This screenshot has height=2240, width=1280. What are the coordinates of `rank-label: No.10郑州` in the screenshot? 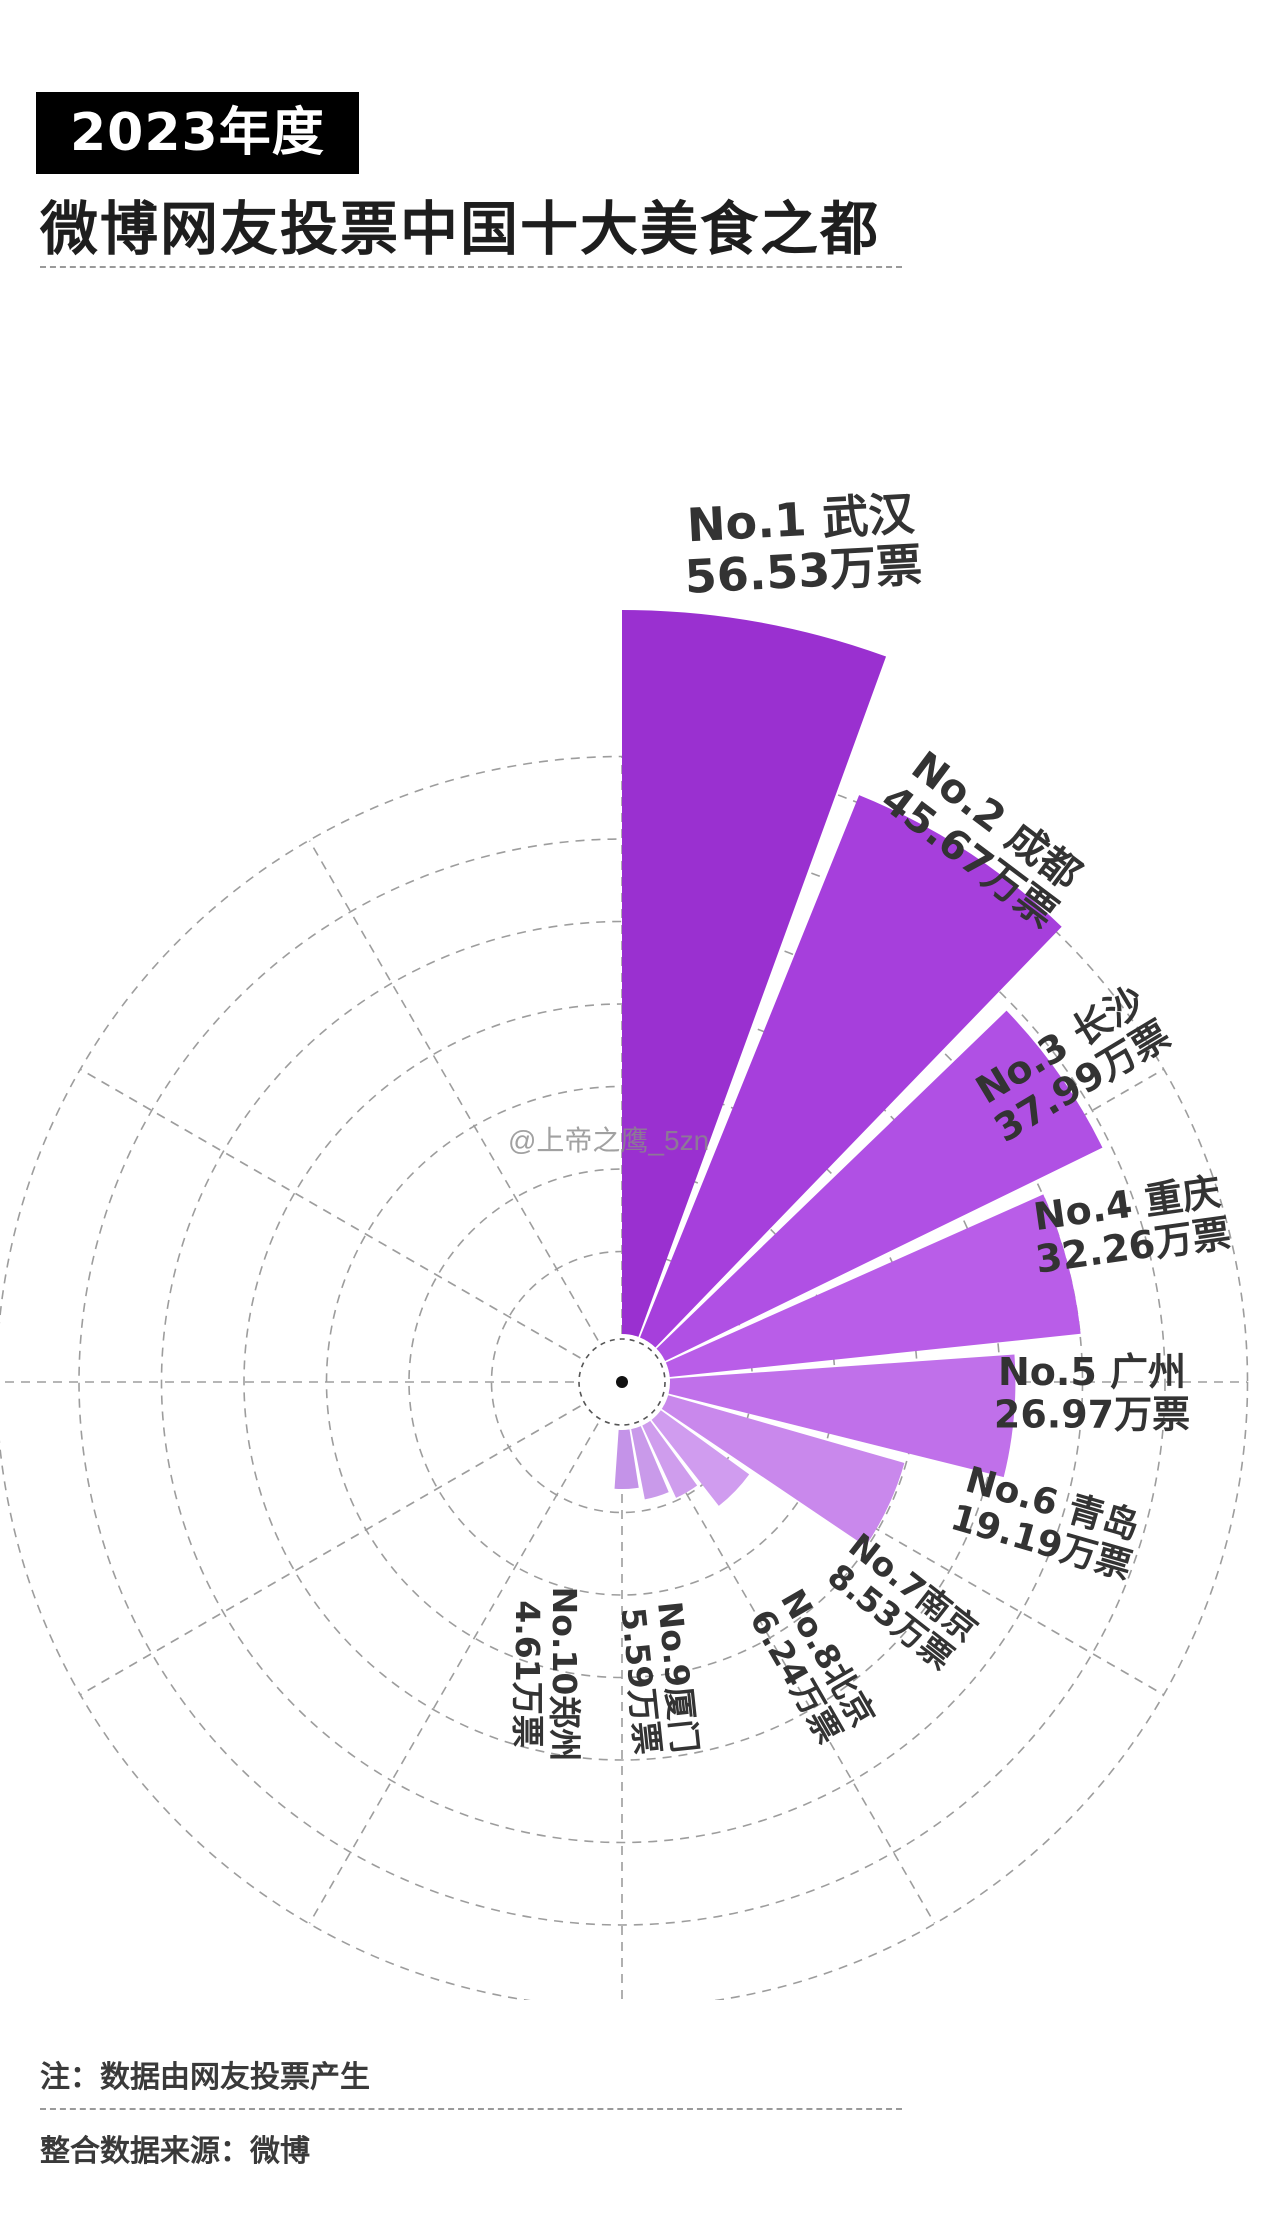 It's located at (564, 1674).